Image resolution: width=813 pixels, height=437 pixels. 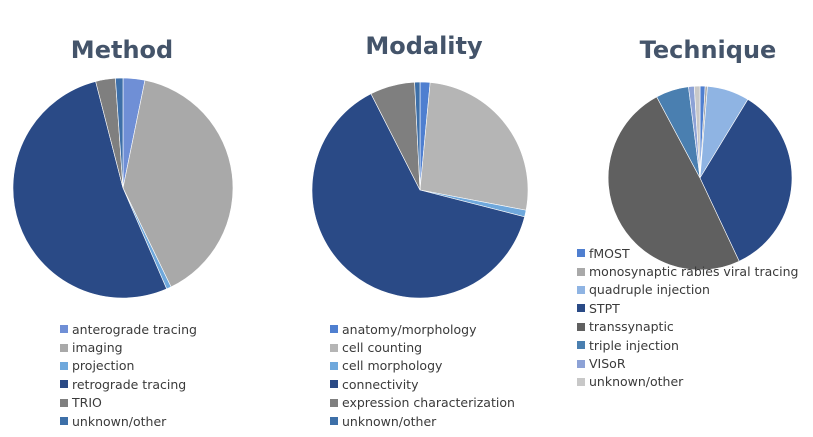 I want to click on technique-legend-item-monosynaptic-rabies-viral-tracing: monosynaptic rabies viral tracing, so click(x=687, y=271).